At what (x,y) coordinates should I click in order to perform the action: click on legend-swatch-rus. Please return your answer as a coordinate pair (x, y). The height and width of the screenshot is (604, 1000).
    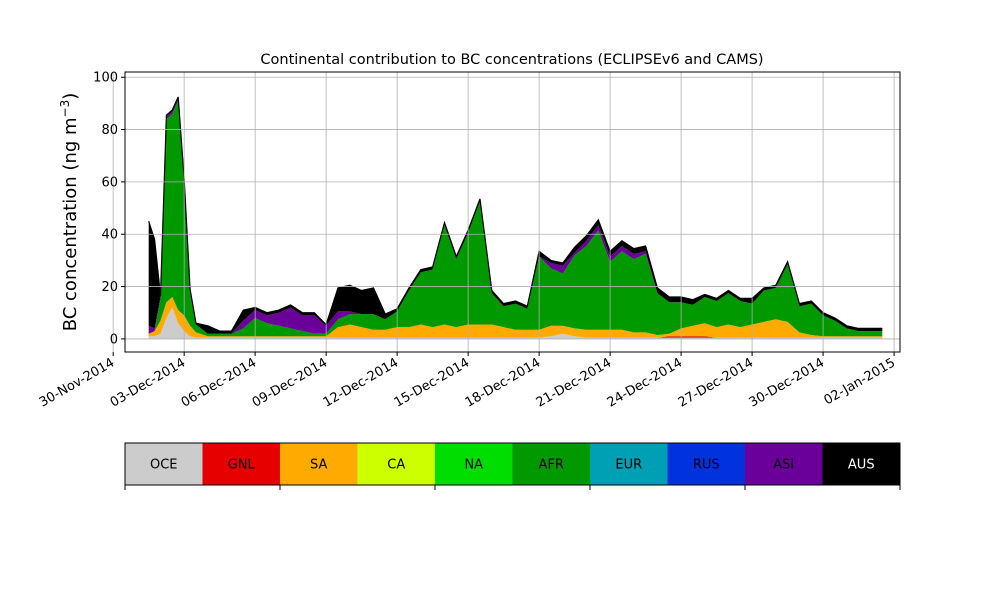
    Looking at the image, I should click on (706, 464).